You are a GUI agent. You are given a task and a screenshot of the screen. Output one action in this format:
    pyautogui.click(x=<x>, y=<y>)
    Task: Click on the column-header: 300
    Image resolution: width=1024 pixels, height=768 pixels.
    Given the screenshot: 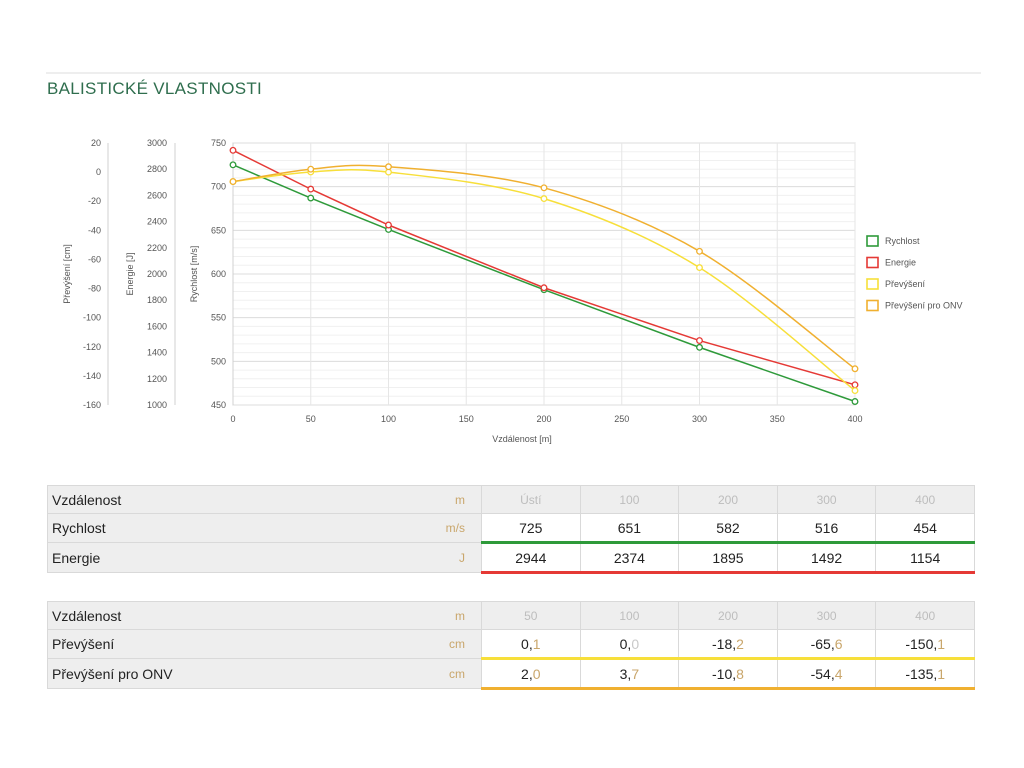 What is the action you would take?
    pyautogui.click(x=826, y=499)
    